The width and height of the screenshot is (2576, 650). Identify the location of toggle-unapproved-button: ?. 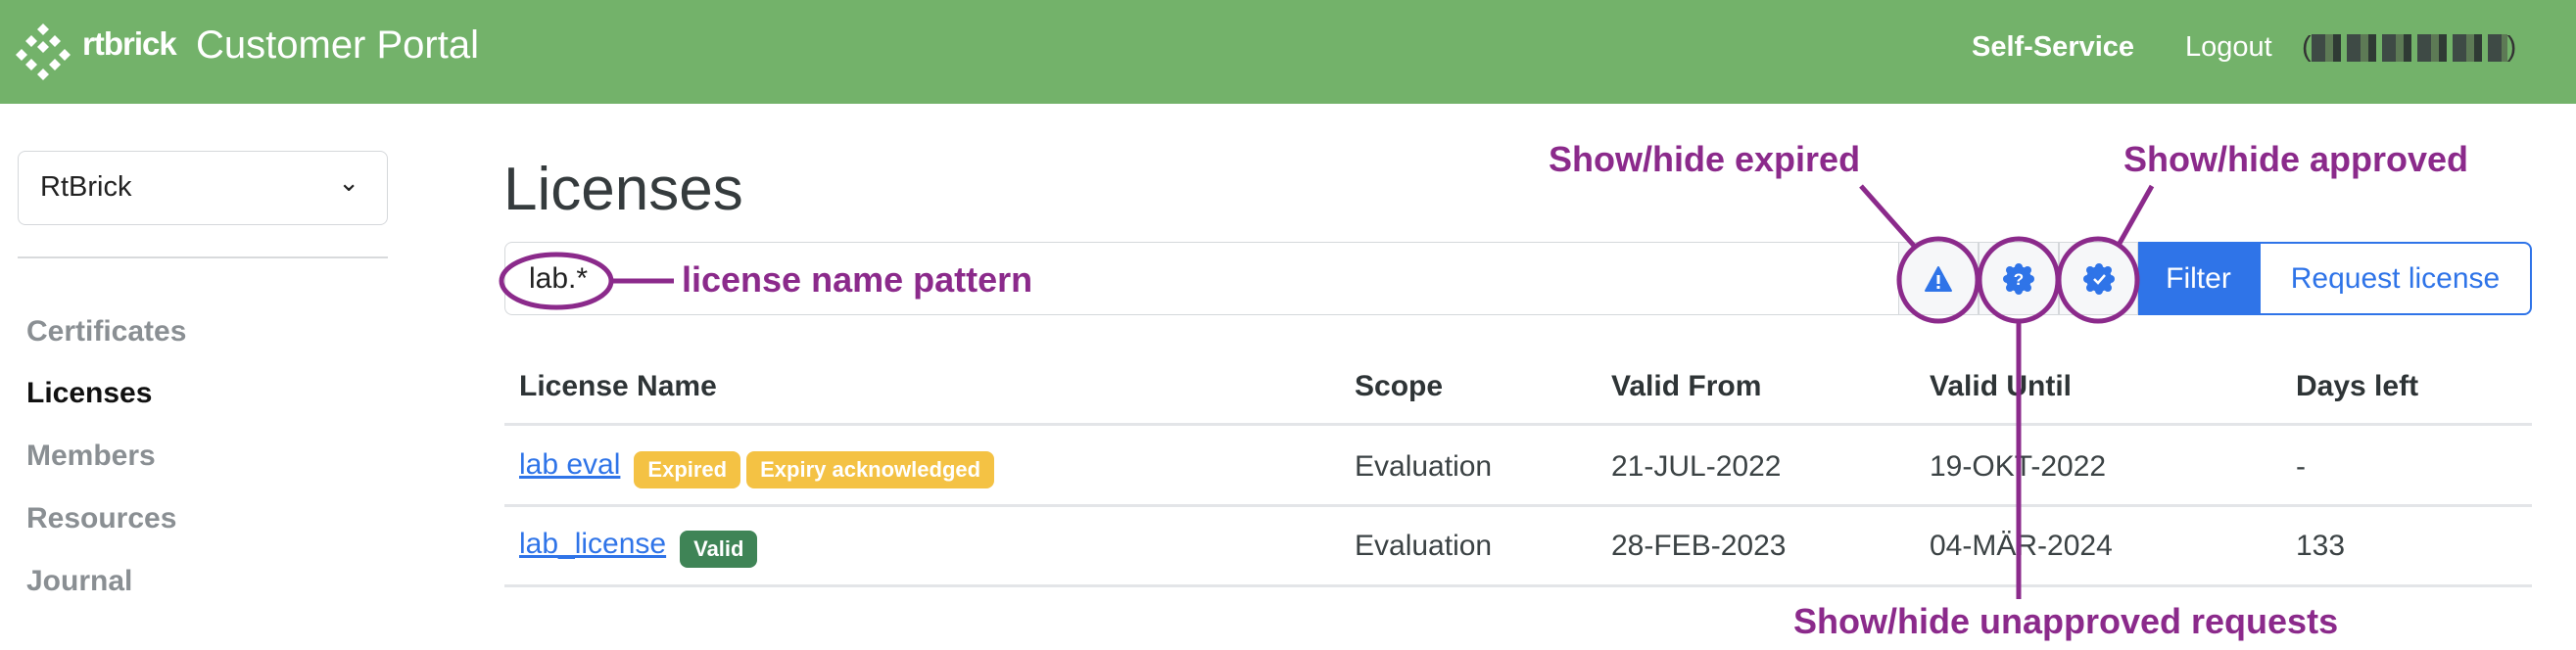
(2019, 278).